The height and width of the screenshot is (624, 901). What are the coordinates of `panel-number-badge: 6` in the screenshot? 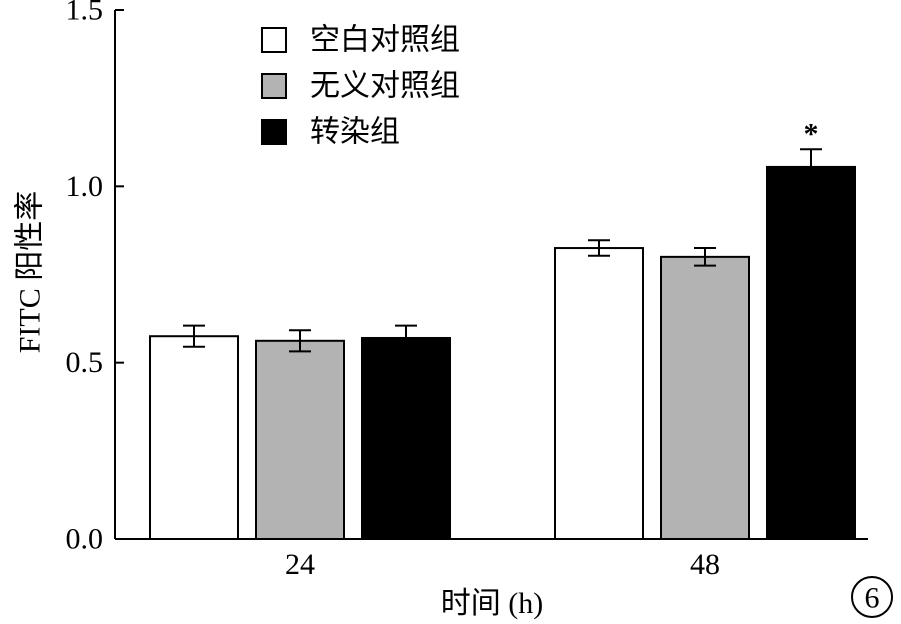 It's located at (872, 597).